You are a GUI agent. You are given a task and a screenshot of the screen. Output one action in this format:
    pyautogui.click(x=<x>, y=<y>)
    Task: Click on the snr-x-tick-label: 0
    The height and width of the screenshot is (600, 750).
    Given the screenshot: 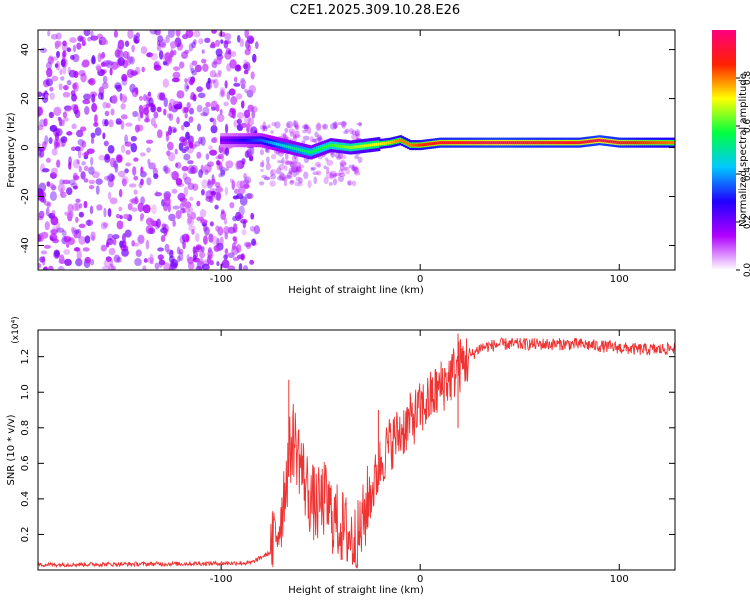 What is the action you would take?
    pyautogui.click(x=420, y=579)
    